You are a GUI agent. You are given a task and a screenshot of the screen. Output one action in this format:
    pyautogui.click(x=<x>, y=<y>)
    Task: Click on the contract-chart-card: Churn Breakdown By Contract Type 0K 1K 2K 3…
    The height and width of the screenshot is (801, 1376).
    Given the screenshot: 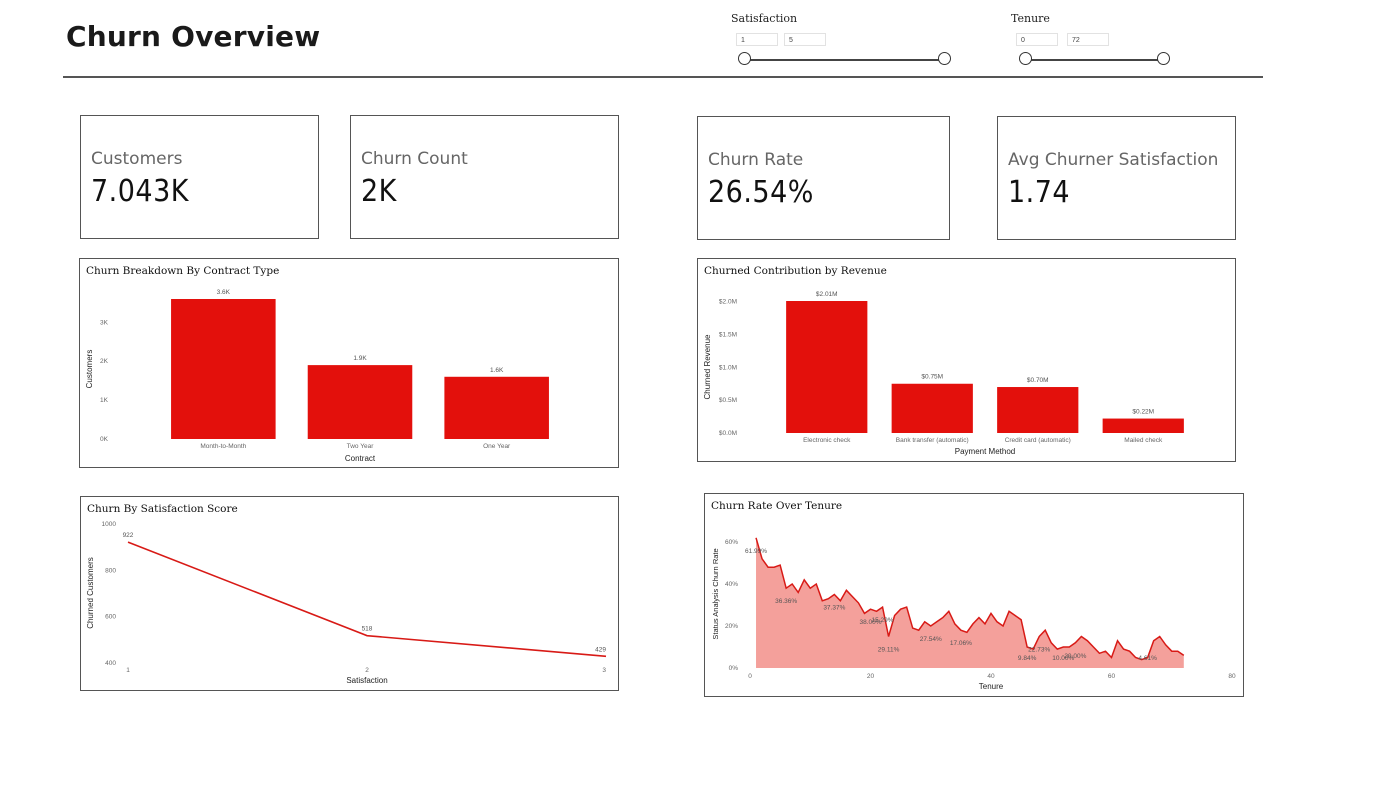 What is the action you would take?
    pyautogui.click(x=349, y=363)
    